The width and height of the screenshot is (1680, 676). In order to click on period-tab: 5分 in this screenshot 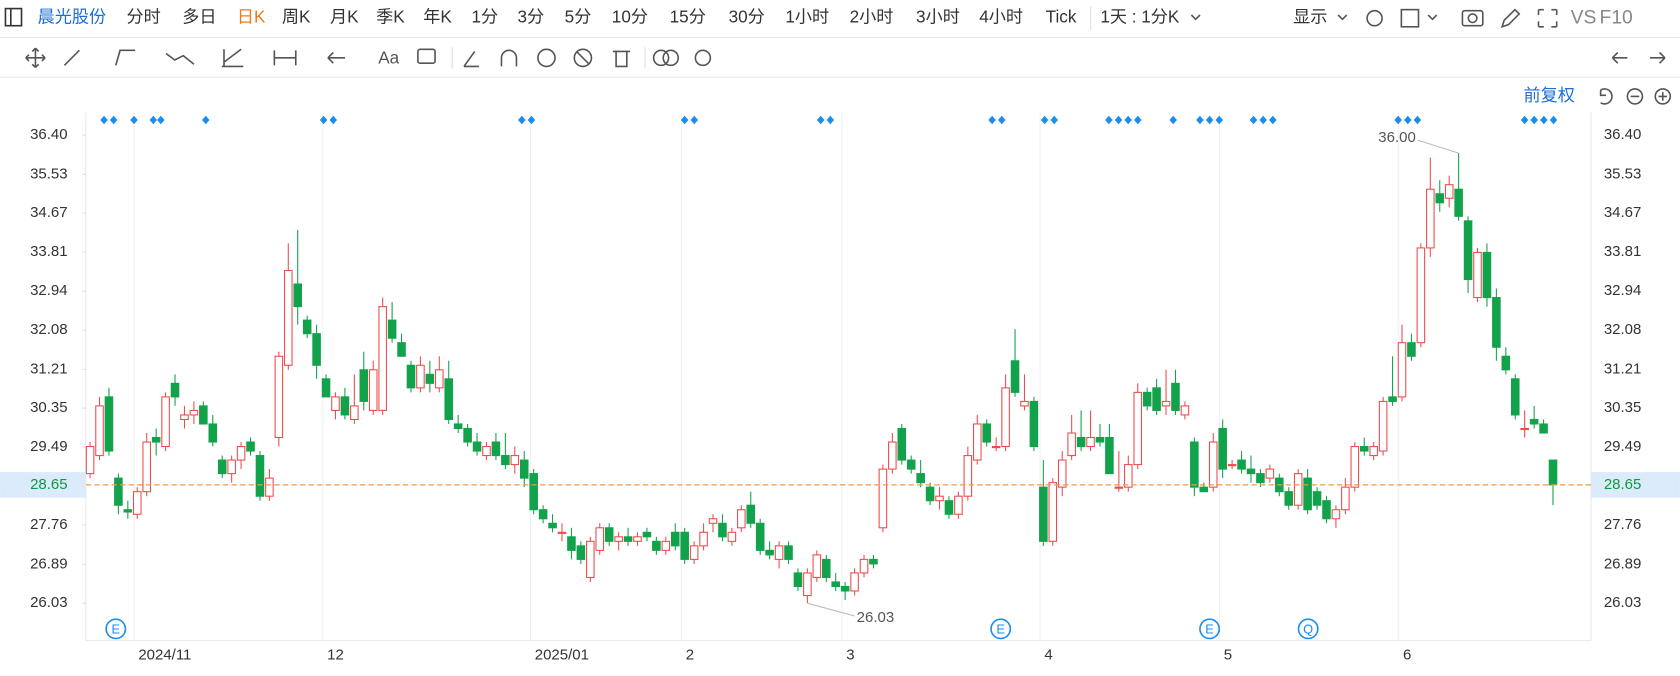, I will do `click(578, 17)`.